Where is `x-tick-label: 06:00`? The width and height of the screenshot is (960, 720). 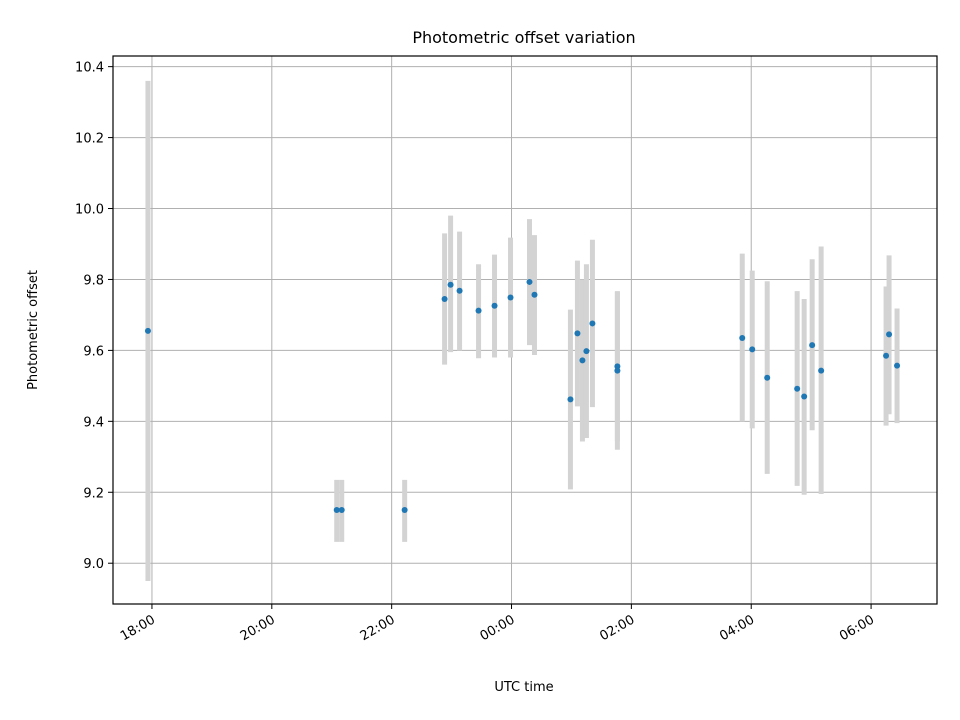 x-tick-label: 06:00 is located at coordinates (857, 628).